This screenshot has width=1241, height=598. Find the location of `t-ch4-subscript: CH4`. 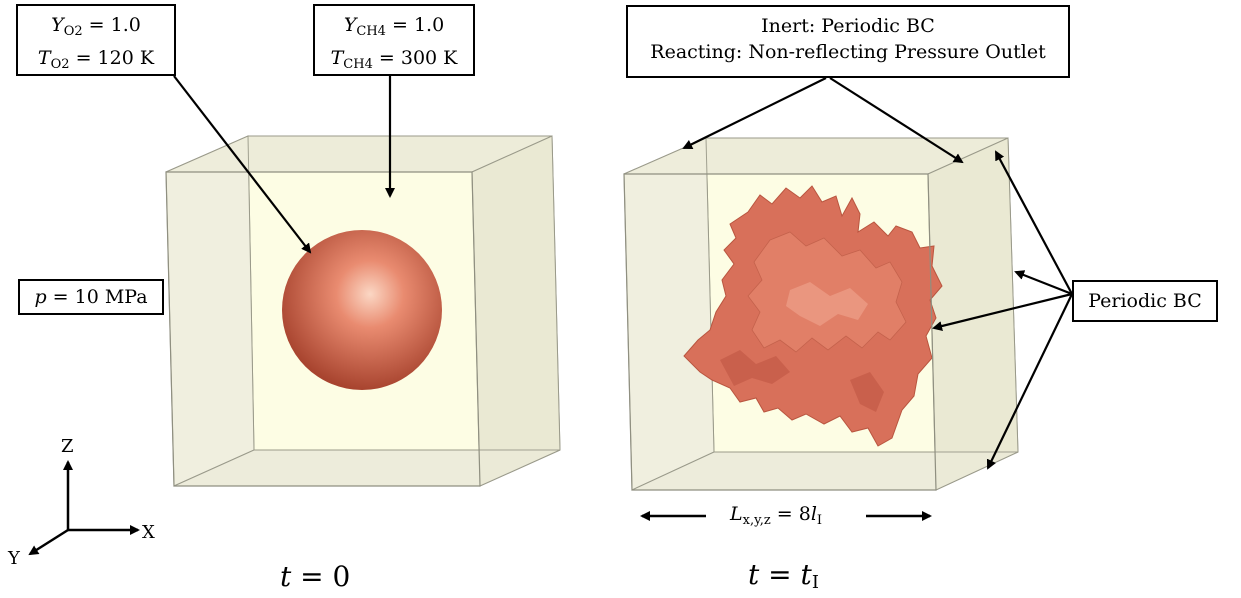

t-ch4-subscript: CH4 is located at coordinates (358, 64).